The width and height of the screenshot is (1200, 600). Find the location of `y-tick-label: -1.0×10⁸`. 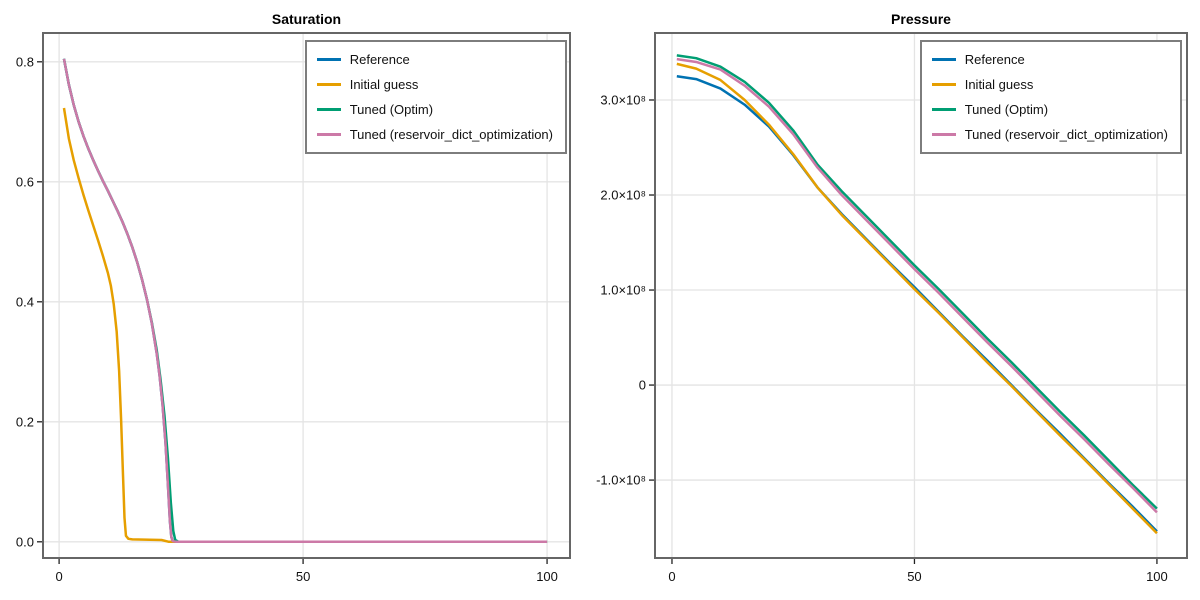

y-tick-label: -1.0×10⁸ is located at coordinates (621, 480).